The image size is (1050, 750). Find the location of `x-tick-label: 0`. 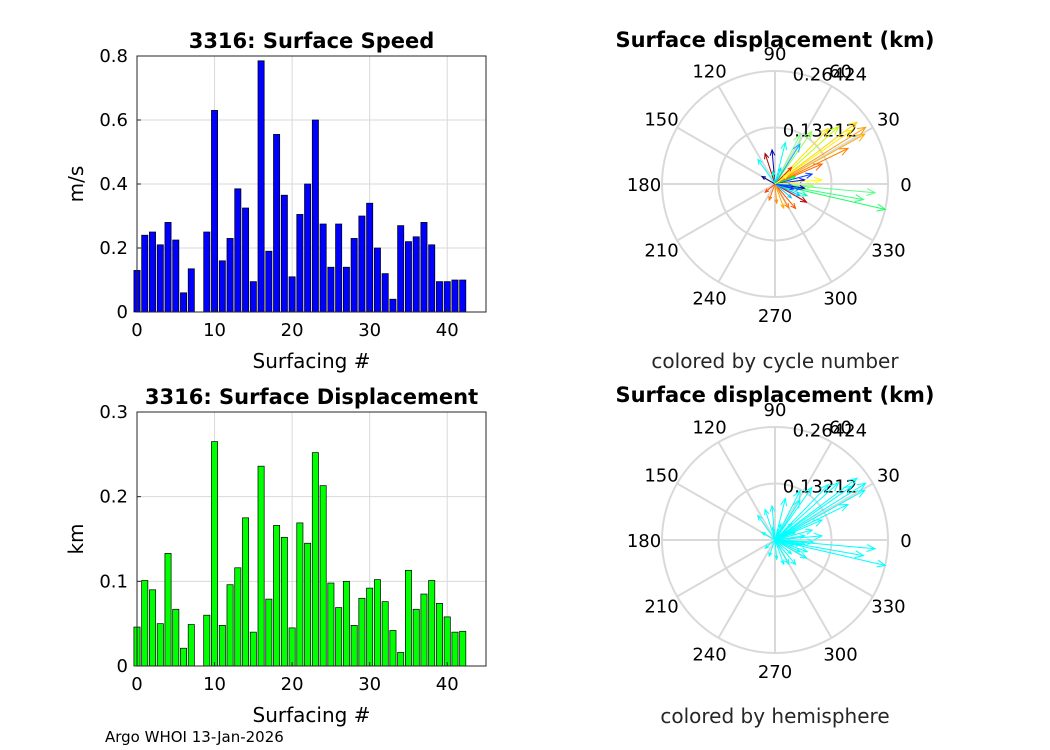

x-tick-label: 0 is located at coordinates (136, 330).